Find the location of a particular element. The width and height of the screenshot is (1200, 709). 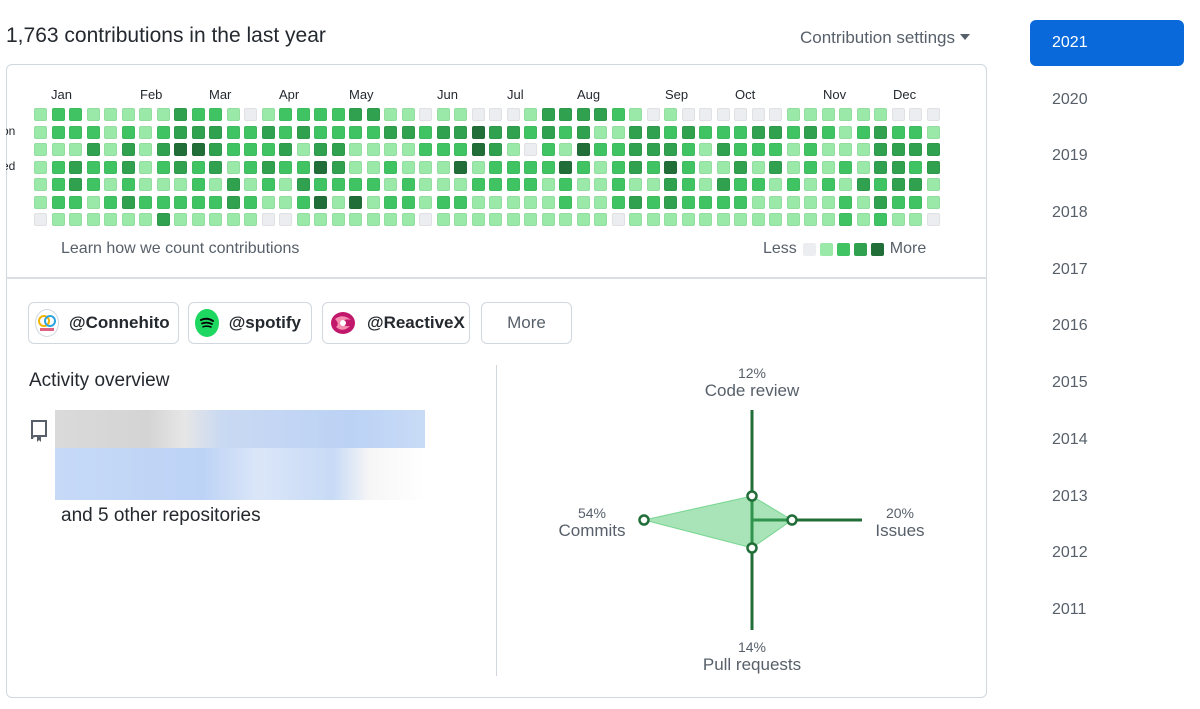

redacted-repository-link is located at coordinates (240, 429).